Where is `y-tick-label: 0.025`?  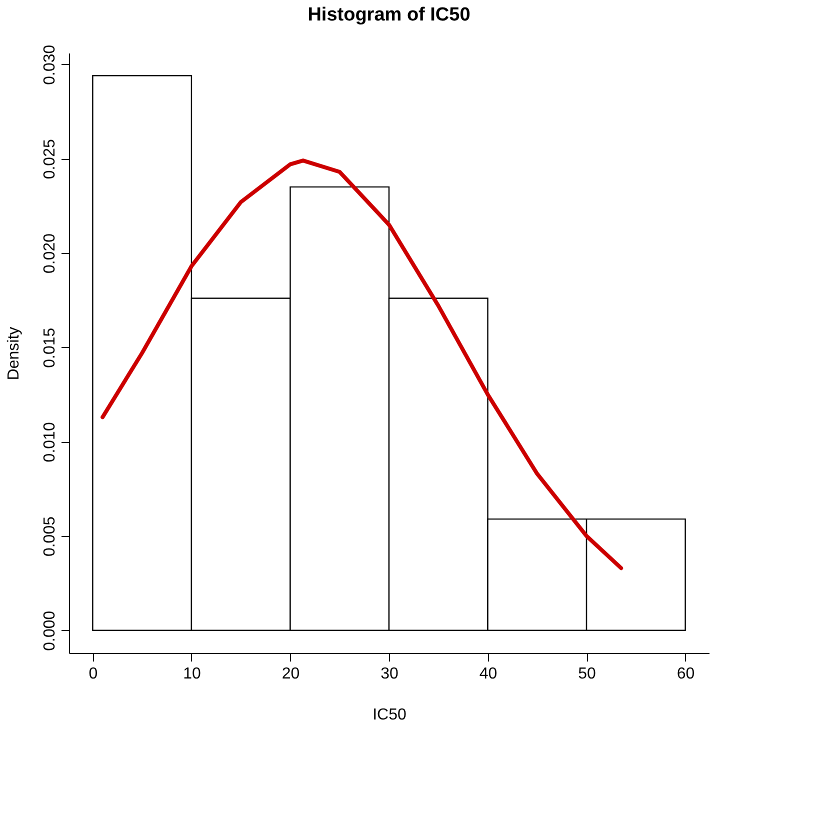
y-tick-label: 0.025 is located at coordinates (50, 159).